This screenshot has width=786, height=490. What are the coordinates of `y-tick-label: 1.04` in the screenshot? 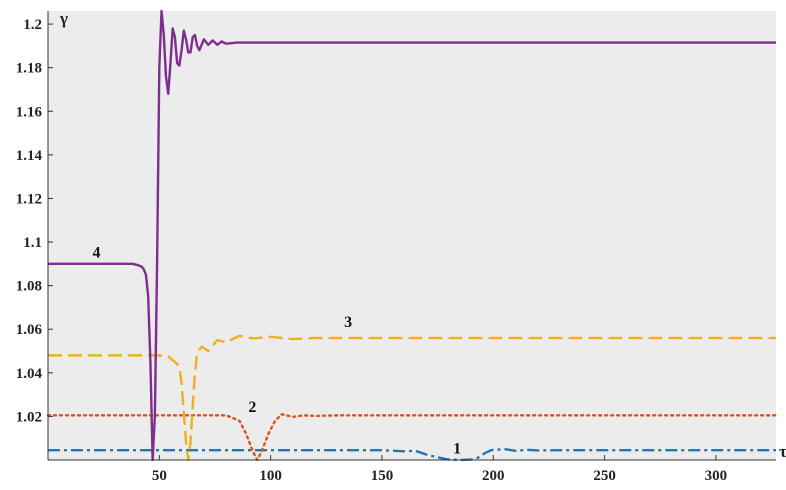 It's located at (29, 374).